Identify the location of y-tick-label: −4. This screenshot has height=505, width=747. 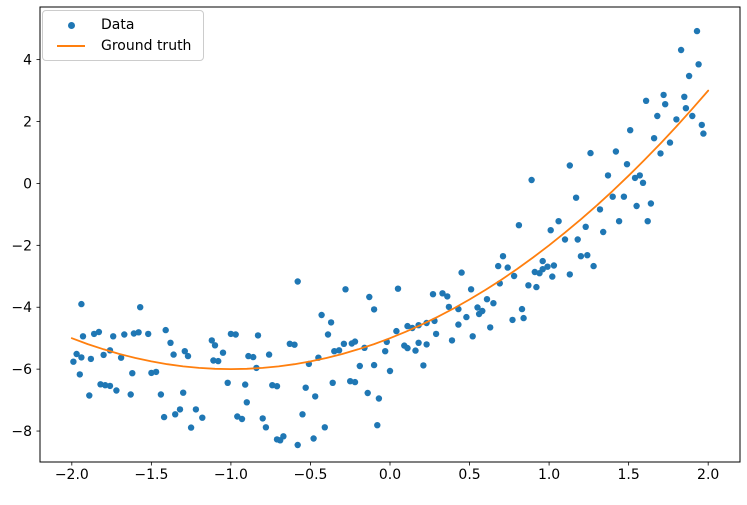
(21, 308).